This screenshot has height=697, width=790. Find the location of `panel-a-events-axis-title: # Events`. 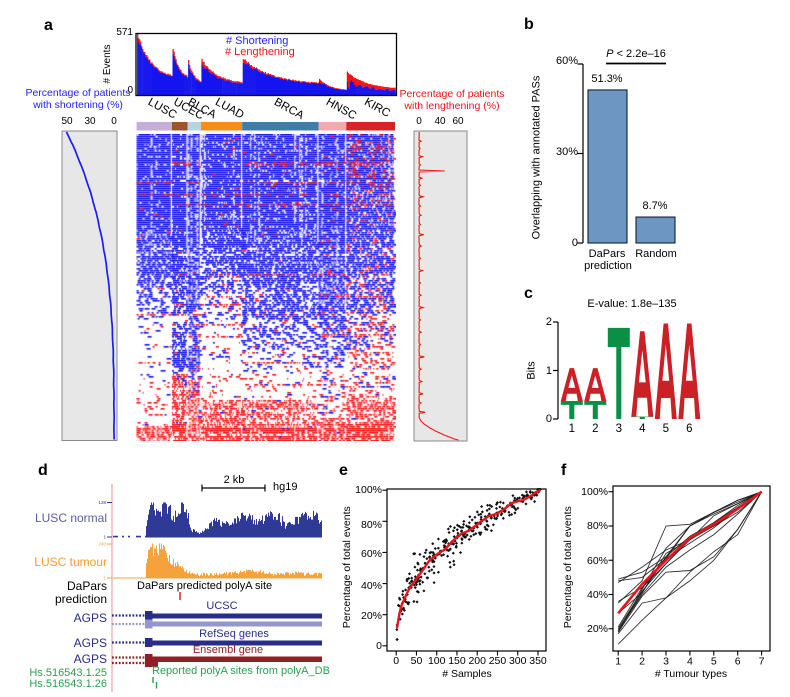

panel-a-events-axis-title: # Events is located at coordinates (107, 64).